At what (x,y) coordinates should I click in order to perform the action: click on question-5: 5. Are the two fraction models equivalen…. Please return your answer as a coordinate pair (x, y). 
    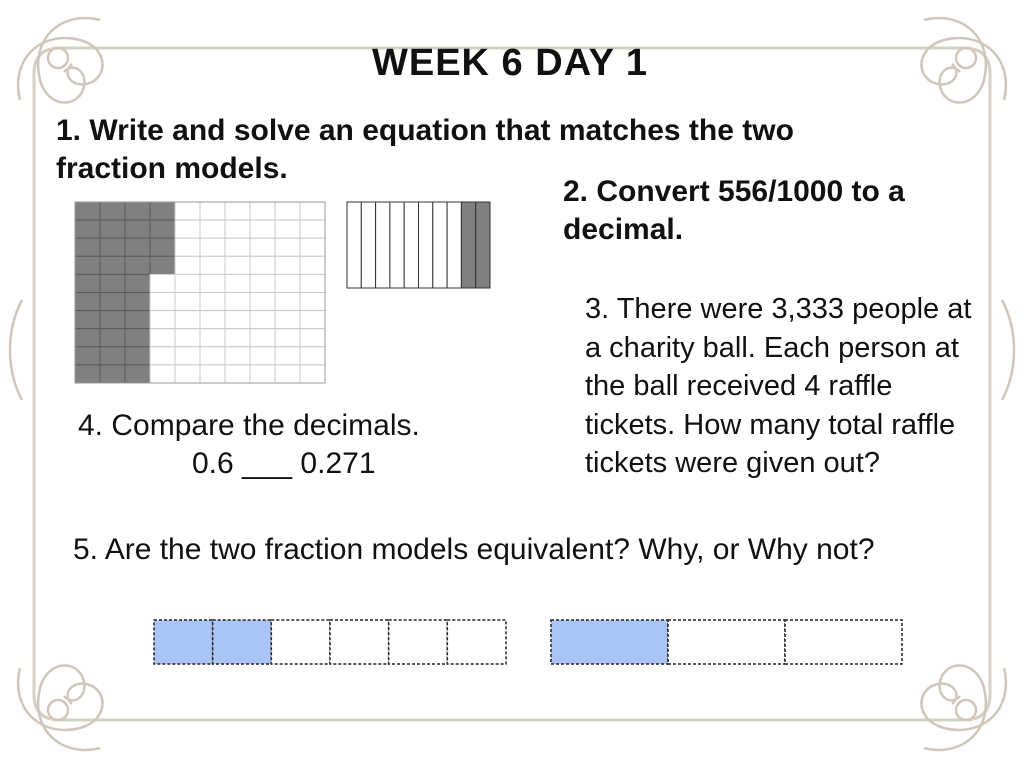
    Looking at the image, I should click on (474, 549).